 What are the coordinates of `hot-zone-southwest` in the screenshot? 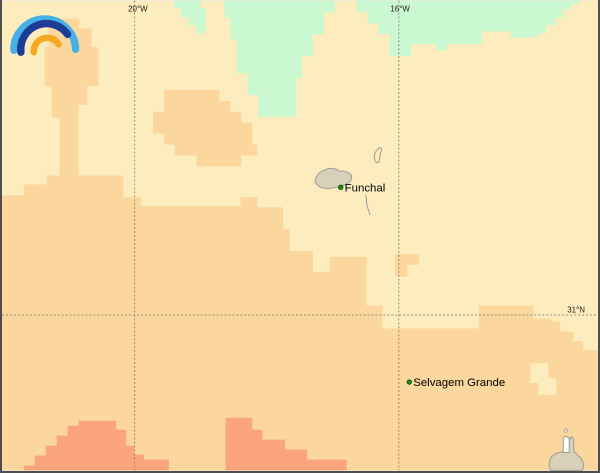 It's located at (96, 445).